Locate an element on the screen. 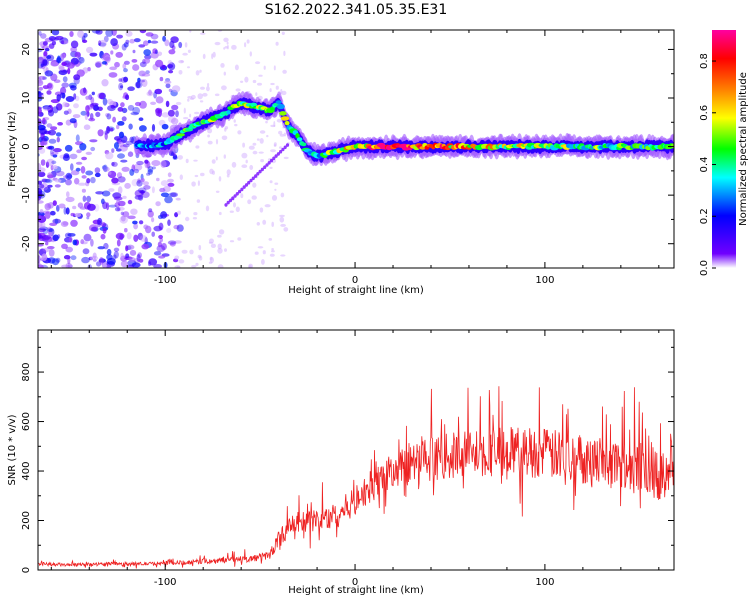 The height and width of the screenshot is (604, 750). y-tick-label: 200 is located at coordinates (26, 520).